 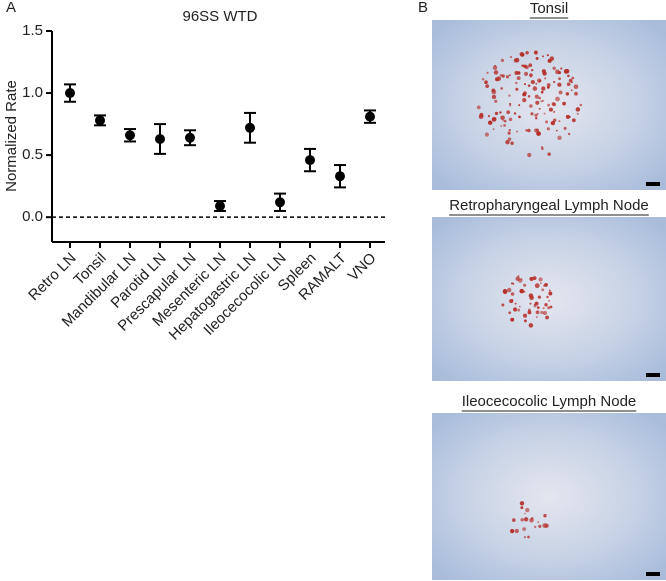 What do you see at coordinates (32, 92) in the screenshot?
I see `y-tick-label: 1.0` at bounding box center [32, 92].